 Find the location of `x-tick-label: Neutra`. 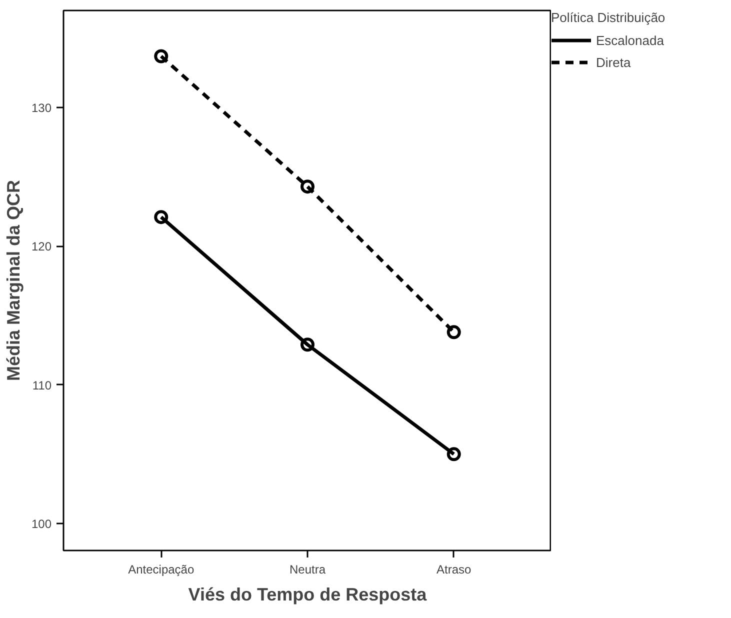

x-tick-label: Neutra is located at coordinates (307, 569).